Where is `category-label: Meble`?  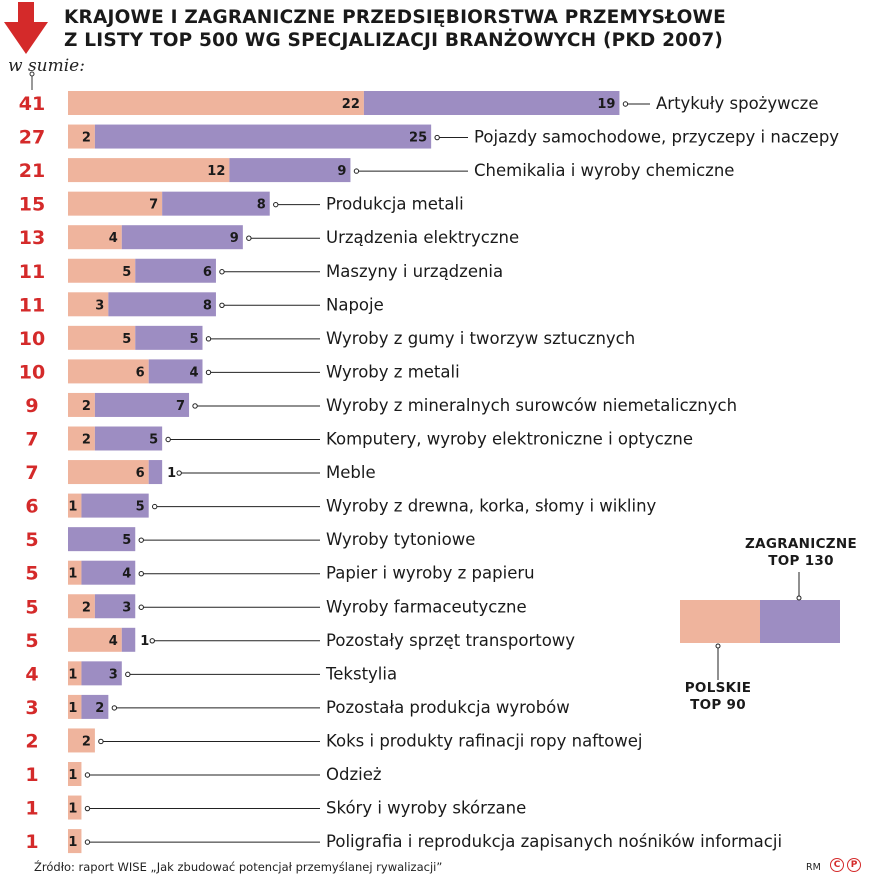
category-label: Meble is located at coordinates (351, 472).